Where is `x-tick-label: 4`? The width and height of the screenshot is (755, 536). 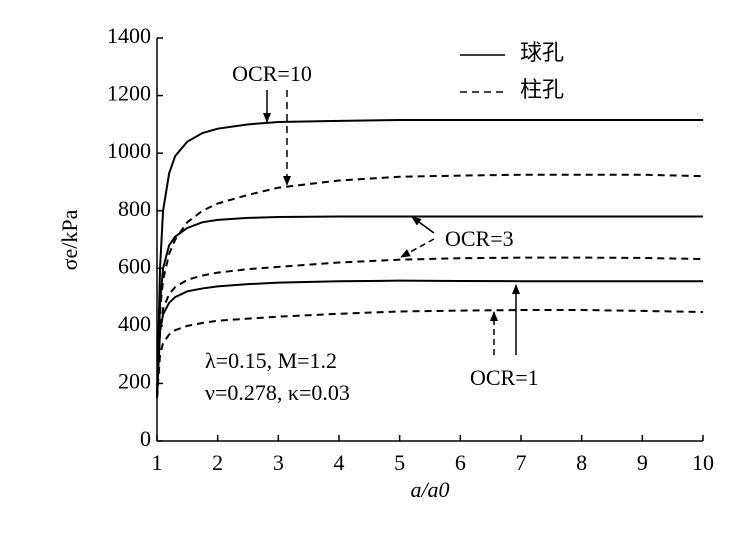 x-tick-label: 4 is located at coordinates (339, 462).